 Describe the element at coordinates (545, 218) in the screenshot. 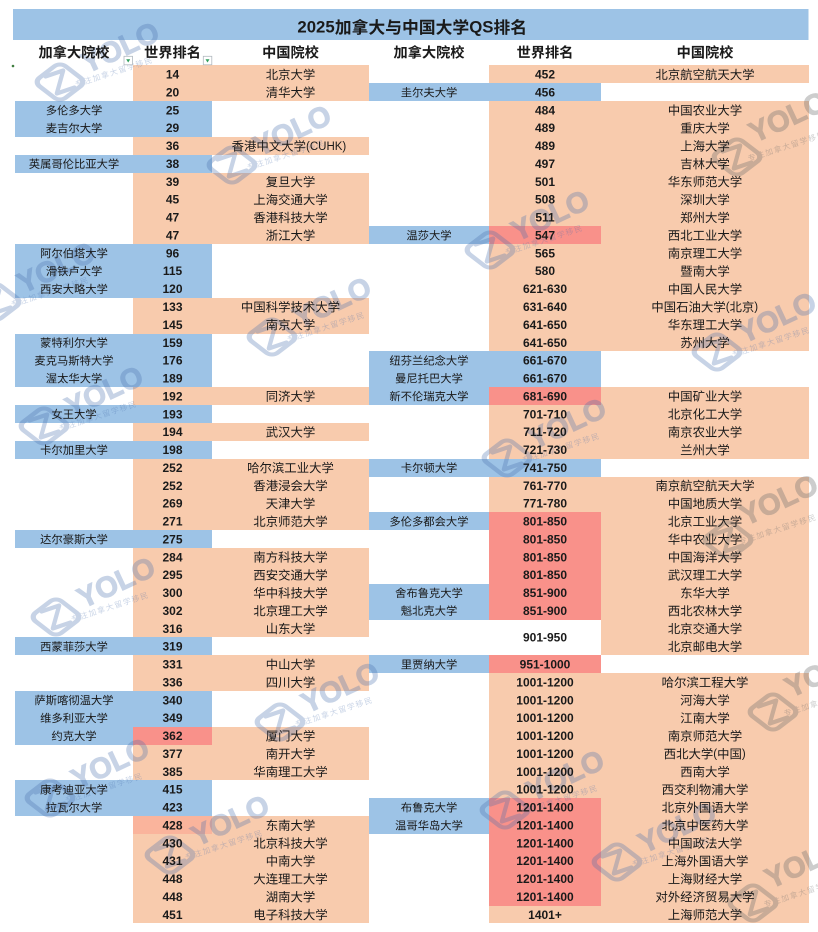

I see `svg-text: 511` at that location.